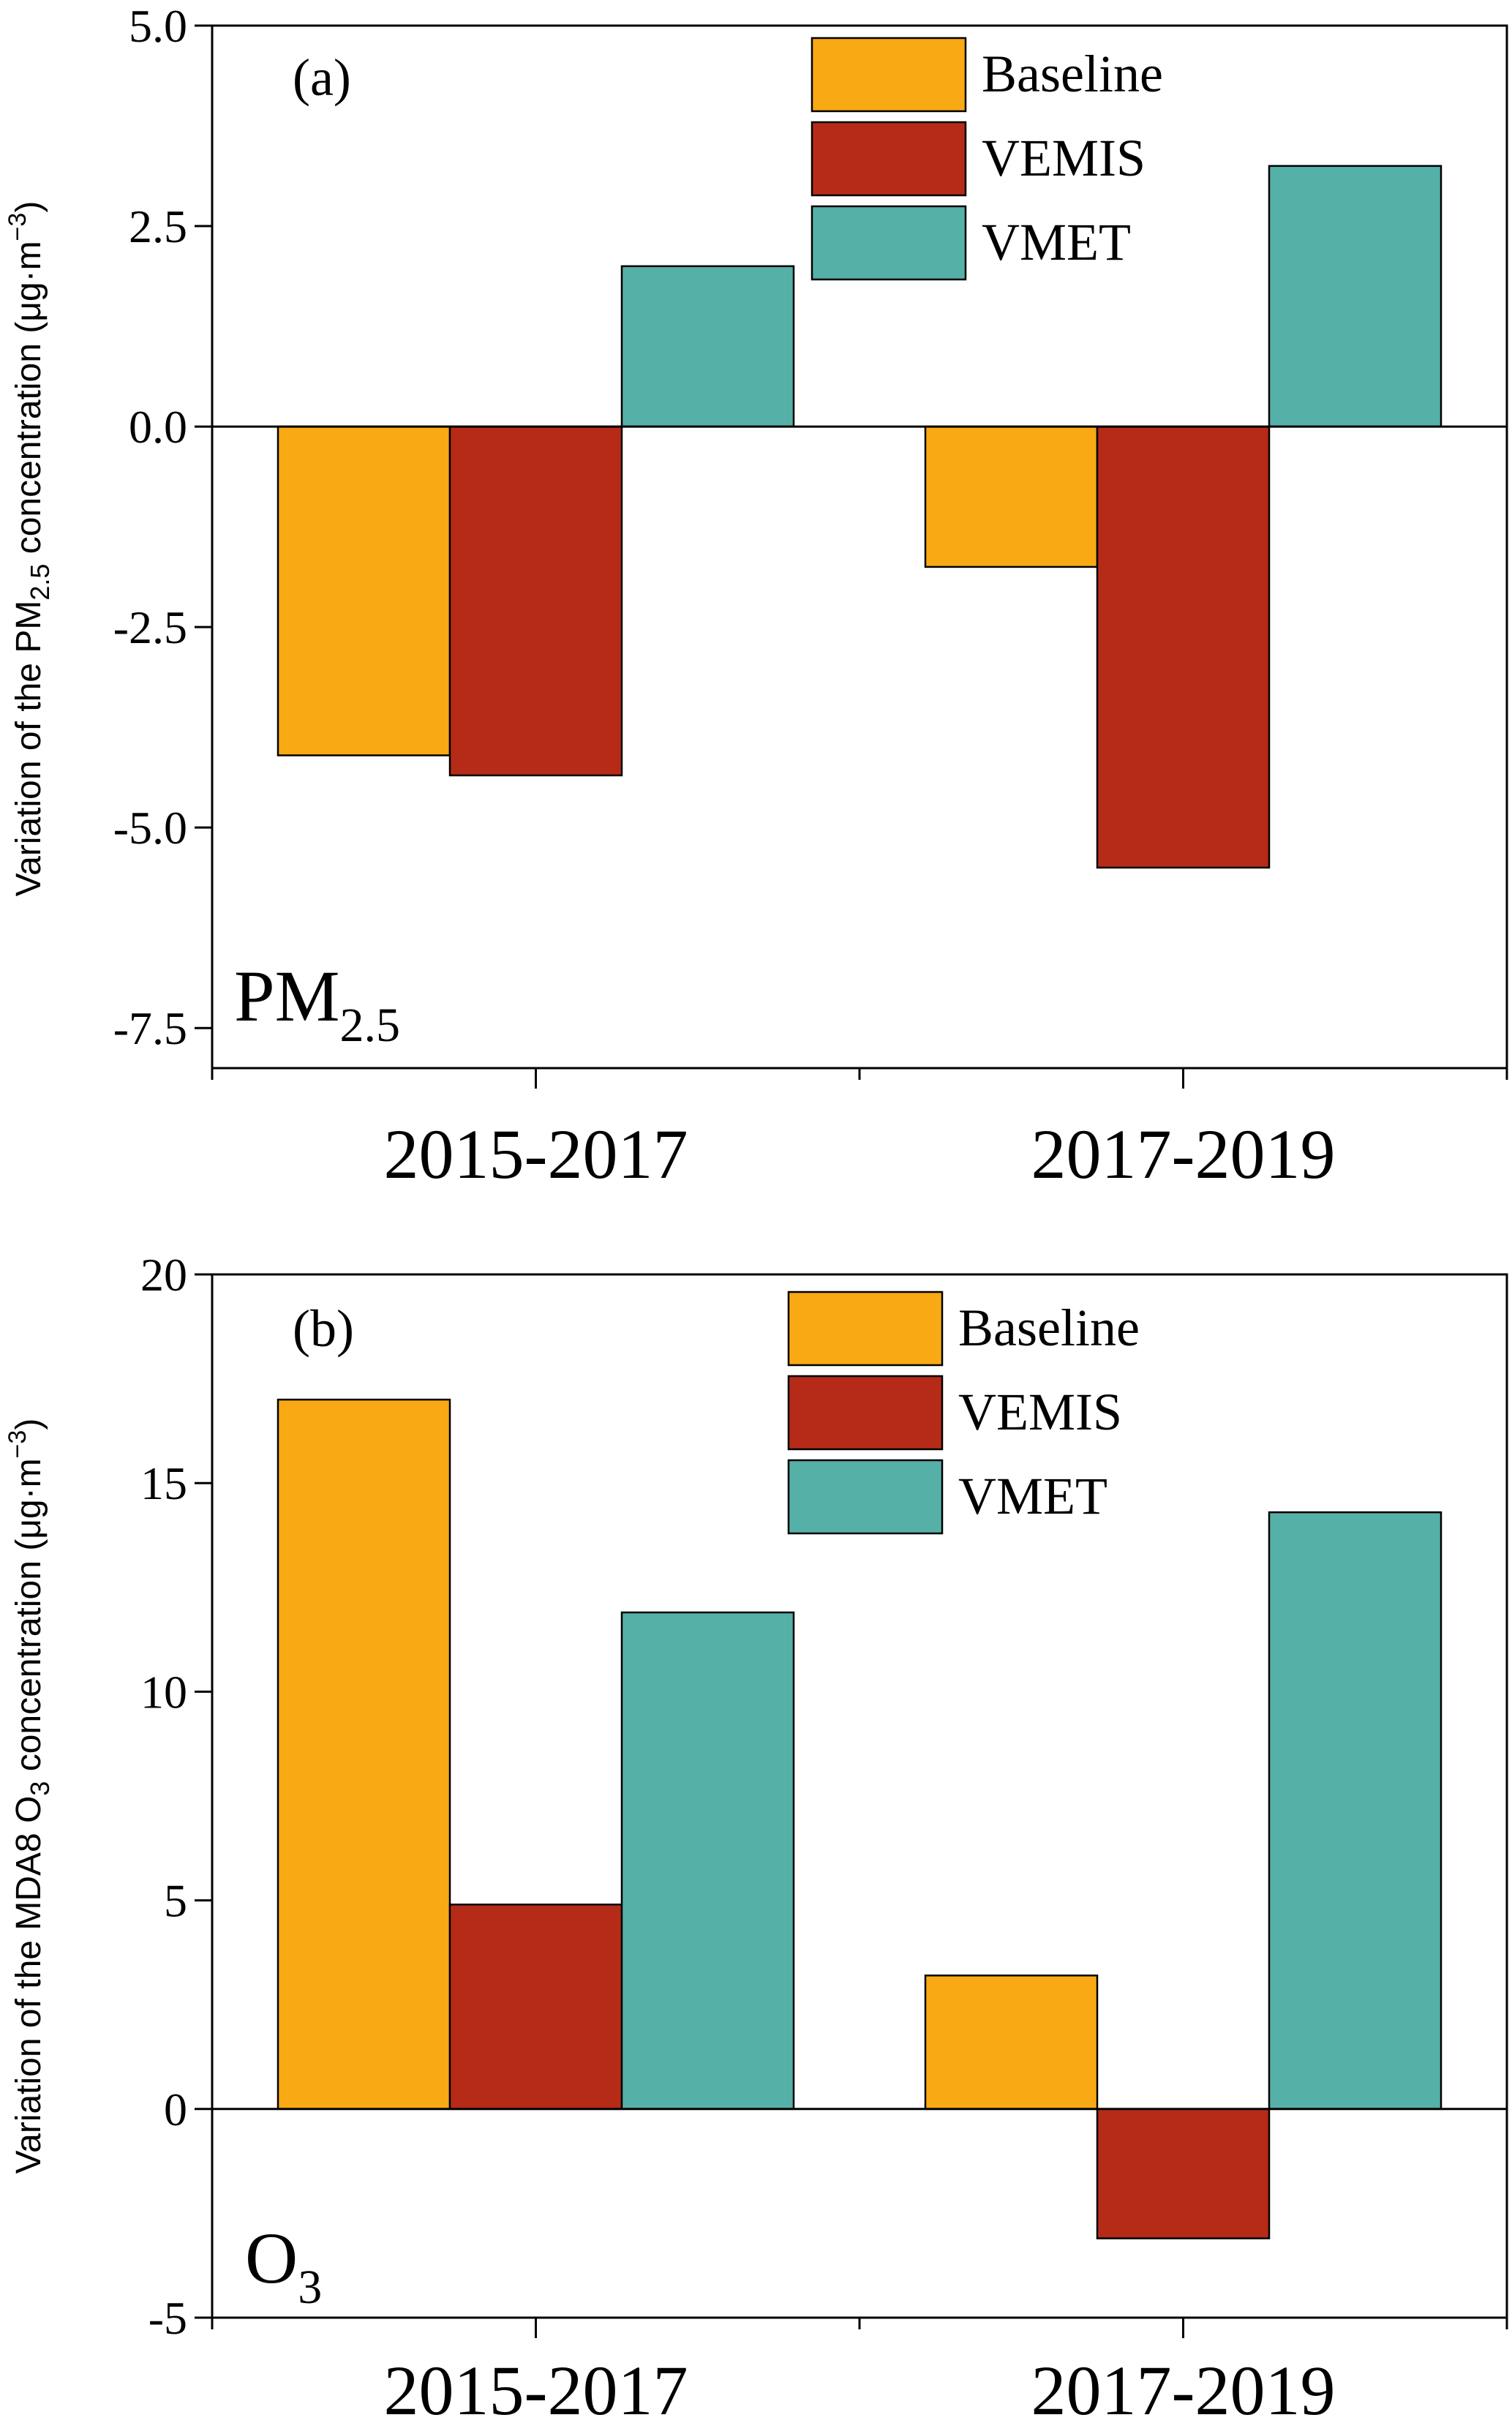 The height and width of the screenshot is (2423, 1512). Describe the element at coordinates (158, 226) in the screenshot. I see `y-tick-label: 2.5` at that location.